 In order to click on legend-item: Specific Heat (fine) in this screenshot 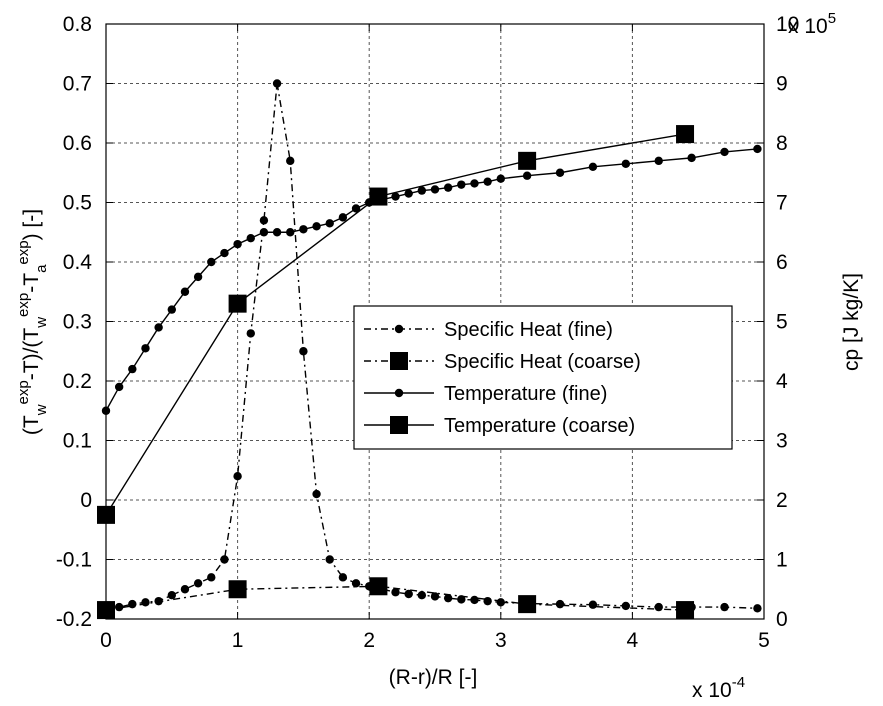, I will do `click(488, 330)`.